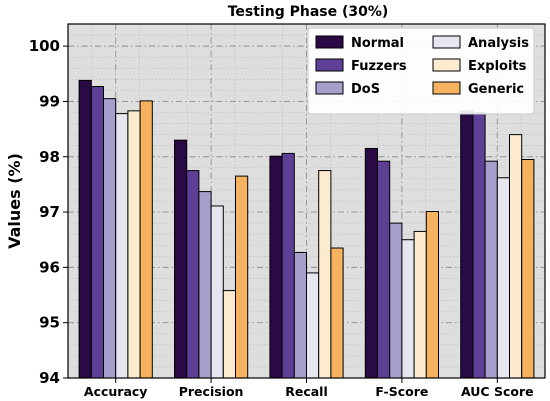 The width and height of the screenshot is (550, 401). Describe the element at coordinates (329, 65) in the screenshot. I see `legend-swatch-fuzzers` at that location.